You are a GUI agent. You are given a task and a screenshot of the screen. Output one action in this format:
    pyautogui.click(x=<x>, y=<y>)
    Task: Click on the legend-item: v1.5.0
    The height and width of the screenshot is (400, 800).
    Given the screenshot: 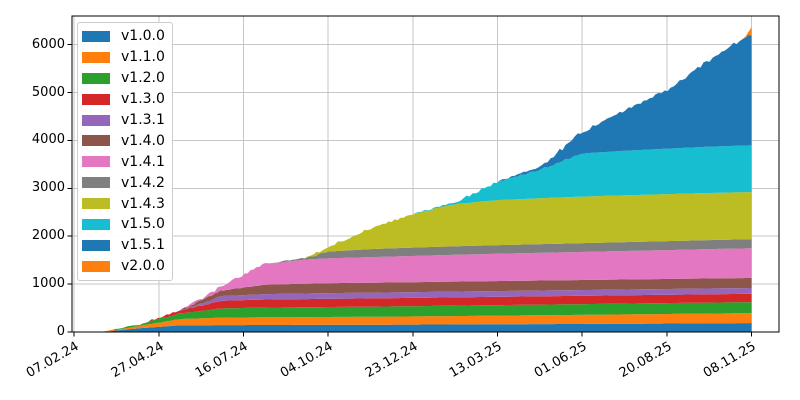 What is the action you would take?
    pyautogui.click(x=125, y=224)
    